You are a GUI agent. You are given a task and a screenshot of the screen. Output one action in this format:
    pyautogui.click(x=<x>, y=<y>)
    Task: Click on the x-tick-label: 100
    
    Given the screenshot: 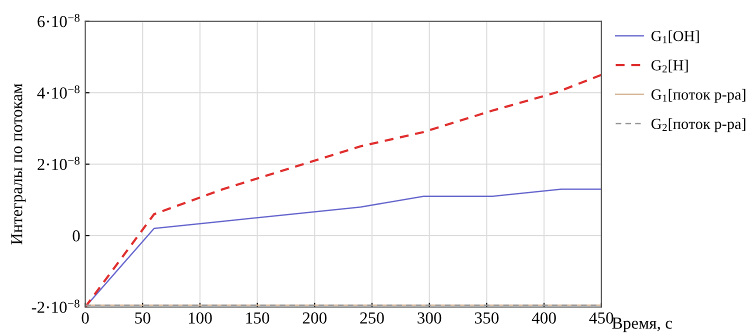 What is the action you would take?
    pyautogui.click(x=200, y=318)
    